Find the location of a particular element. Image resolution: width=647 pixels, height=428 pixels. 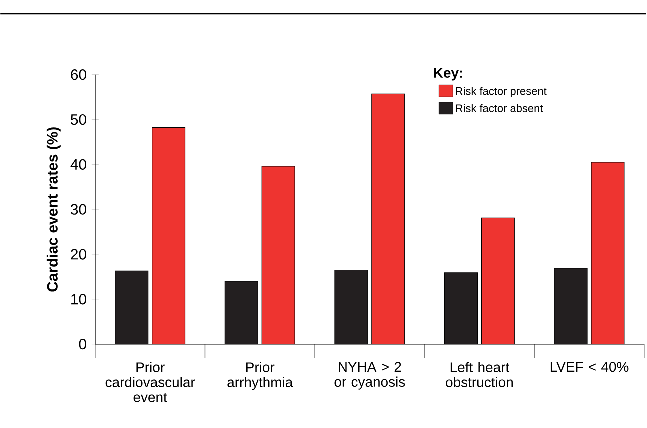

y-axis-title: Cardiac event rates (%) is located at coordinates (53, 209).